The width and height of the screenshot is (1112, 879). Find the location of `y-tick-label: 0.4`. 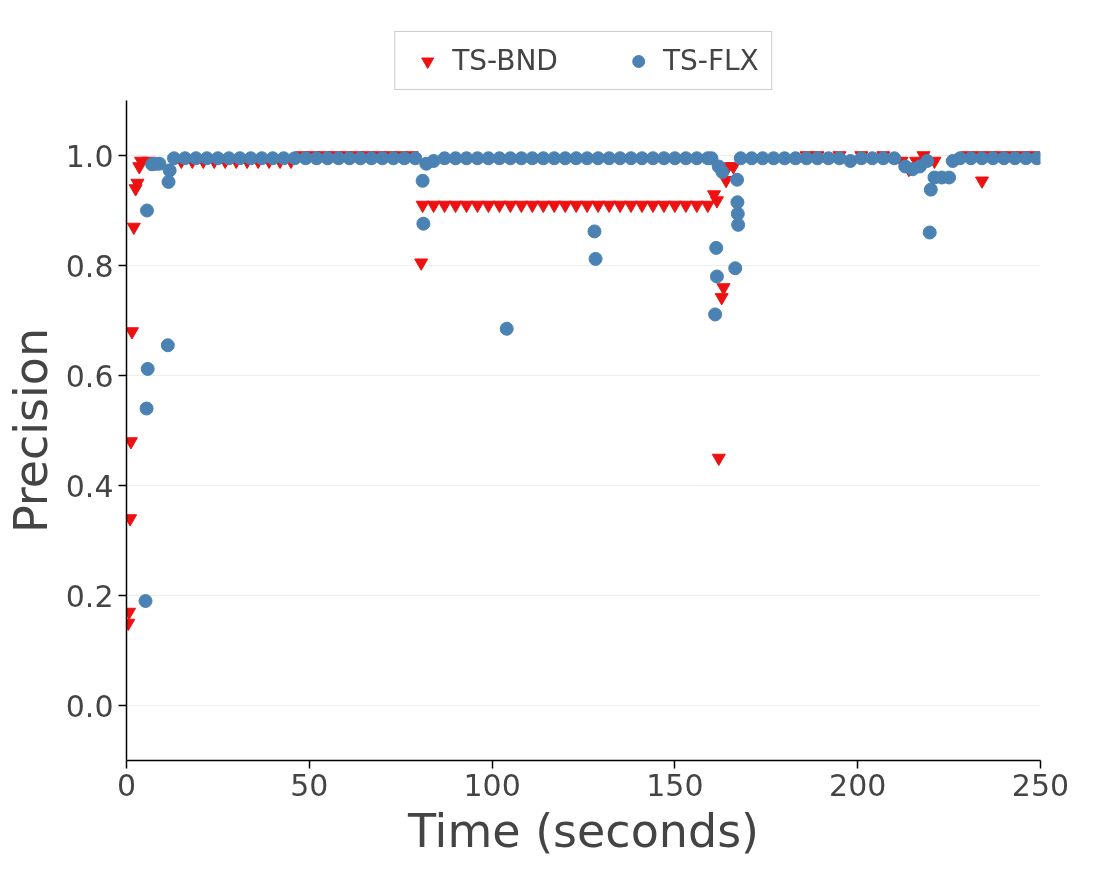

y-tick-label: 0.4 is located at coordinates (89, 486).